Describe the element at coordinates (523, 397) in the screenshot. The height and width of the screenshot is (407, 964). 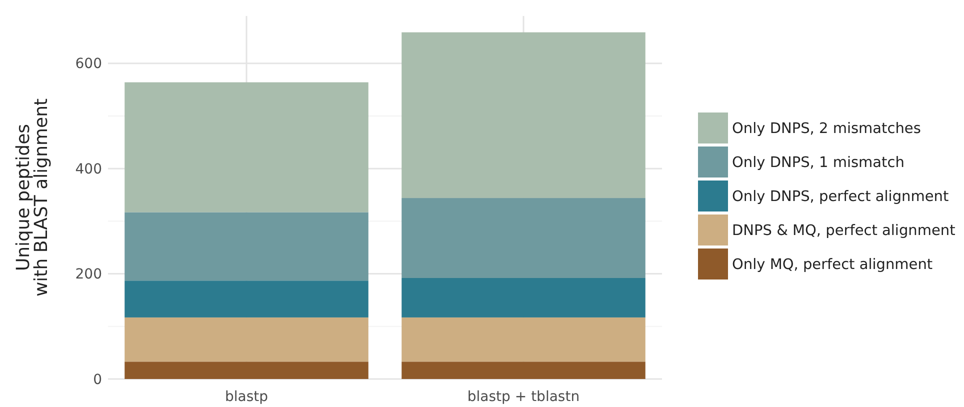
I see `x-tick-label: blastp + tblastn` at that location.